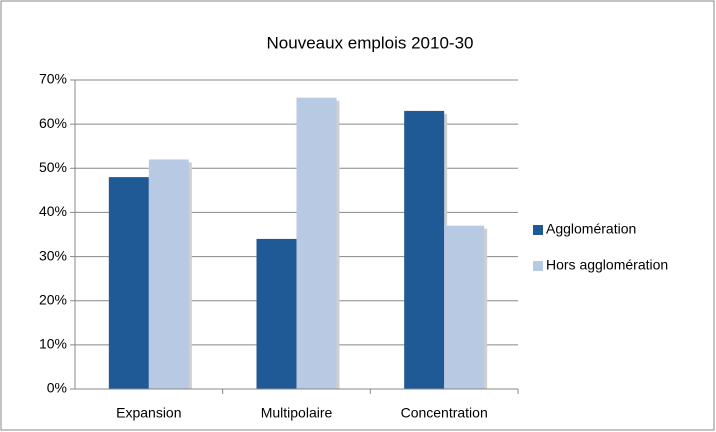  Describe the element at coordinates (591, 229) in the screenshot. I see `legend-label: Agglomération` at that location.